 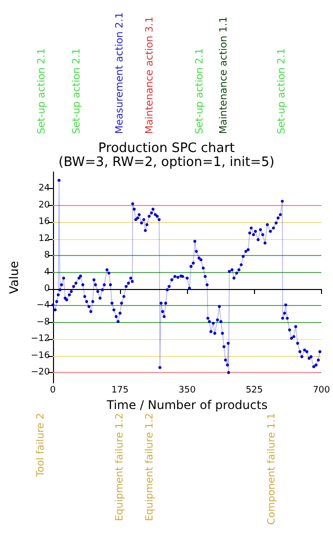 I want to click on y-tick-label: 16, so click(x=44, y=222).